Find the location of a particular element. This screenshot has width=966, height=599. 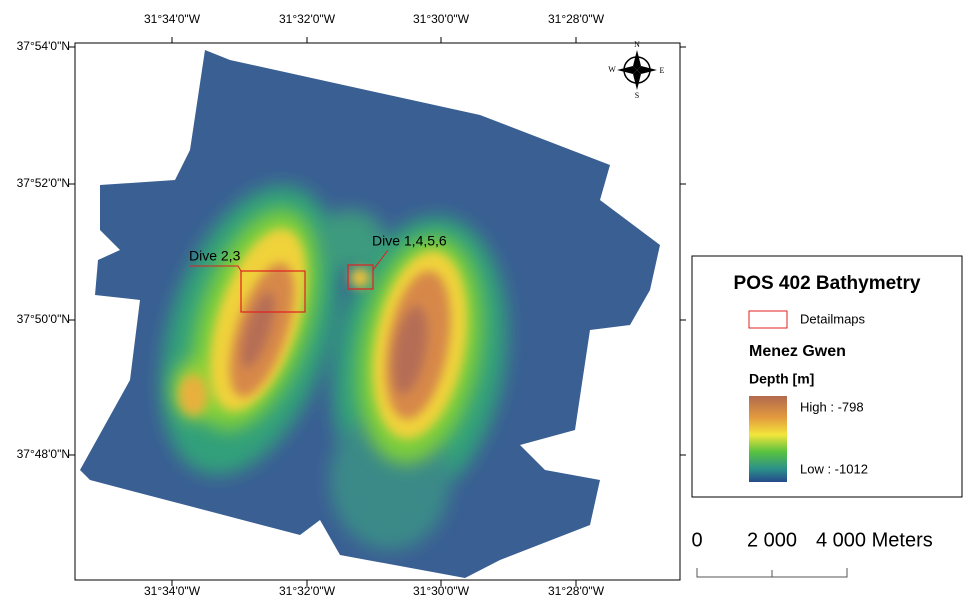

lat-label: 37°54'0"N is located at coordinates (43, 46).